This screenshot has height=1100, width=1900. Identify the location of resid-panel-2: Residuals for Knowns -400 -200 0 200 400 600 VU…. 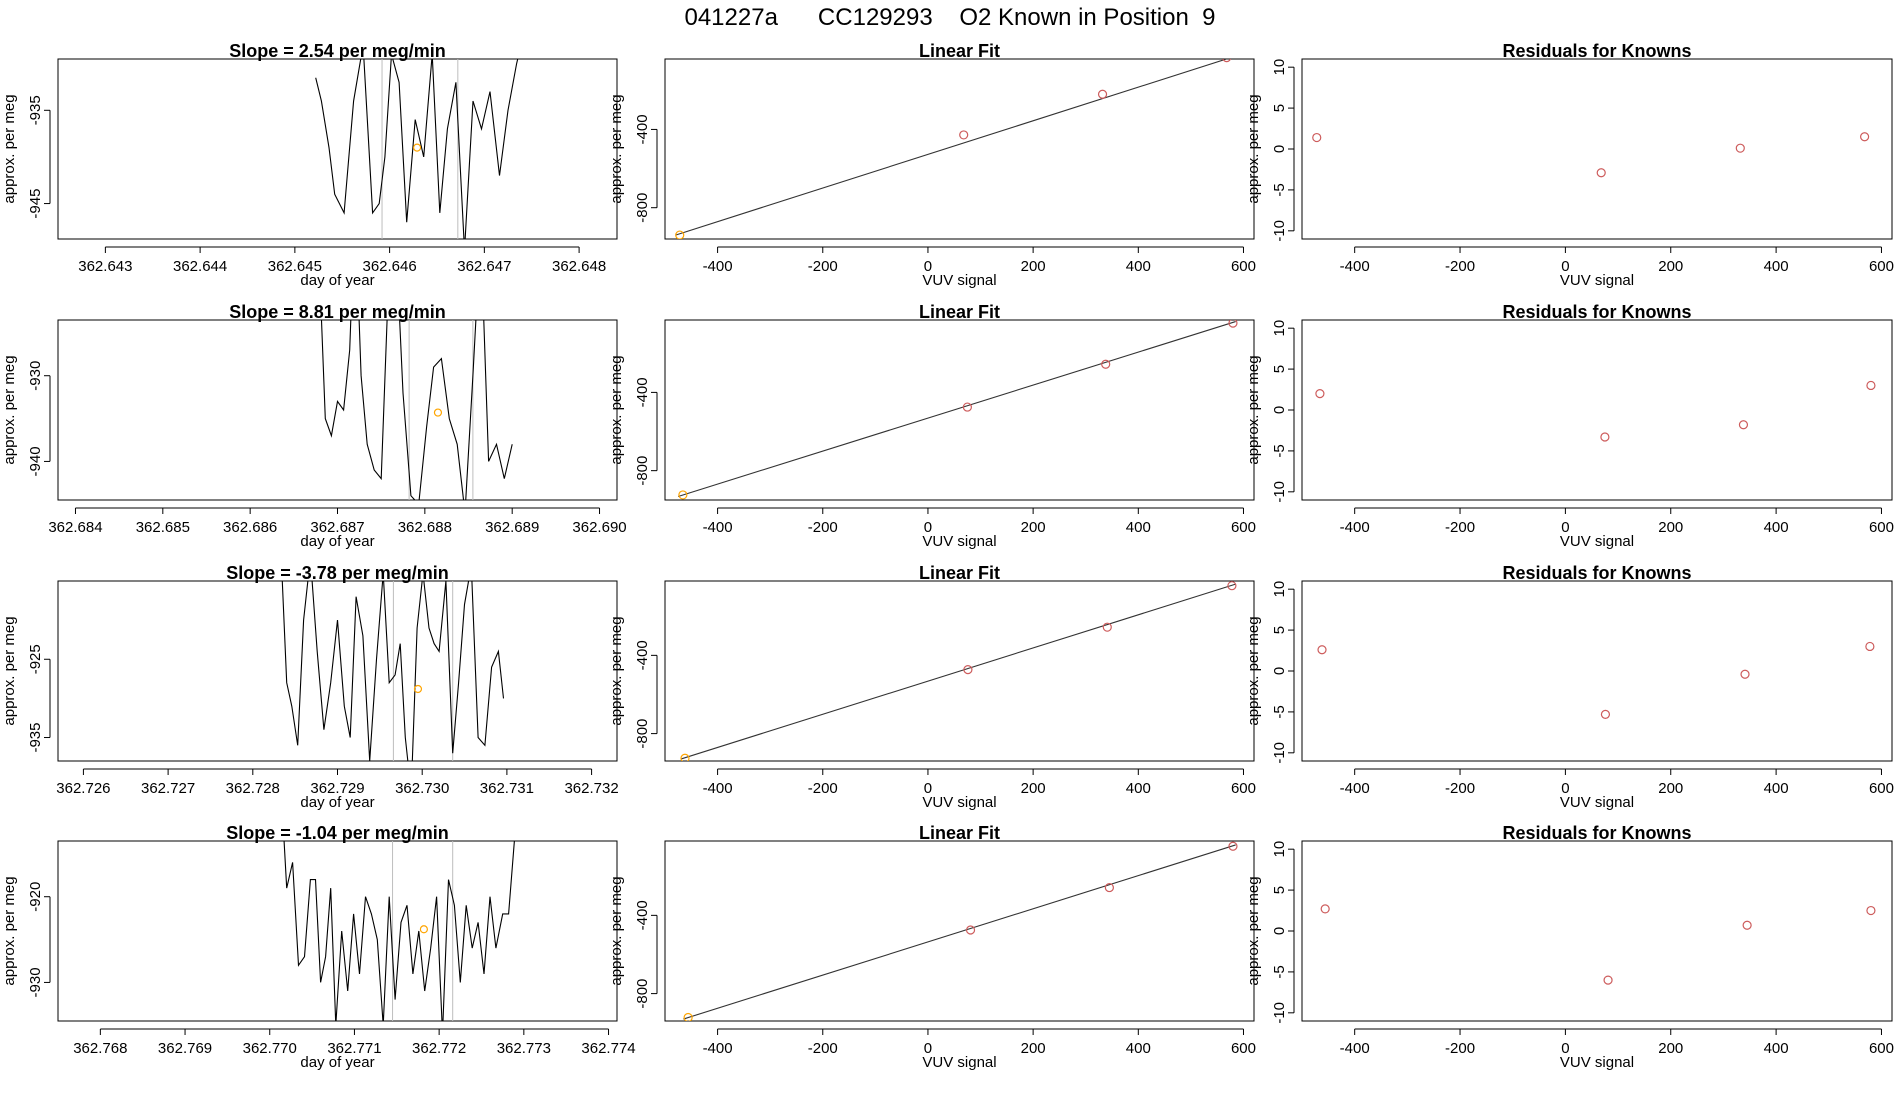
(1569, 426).